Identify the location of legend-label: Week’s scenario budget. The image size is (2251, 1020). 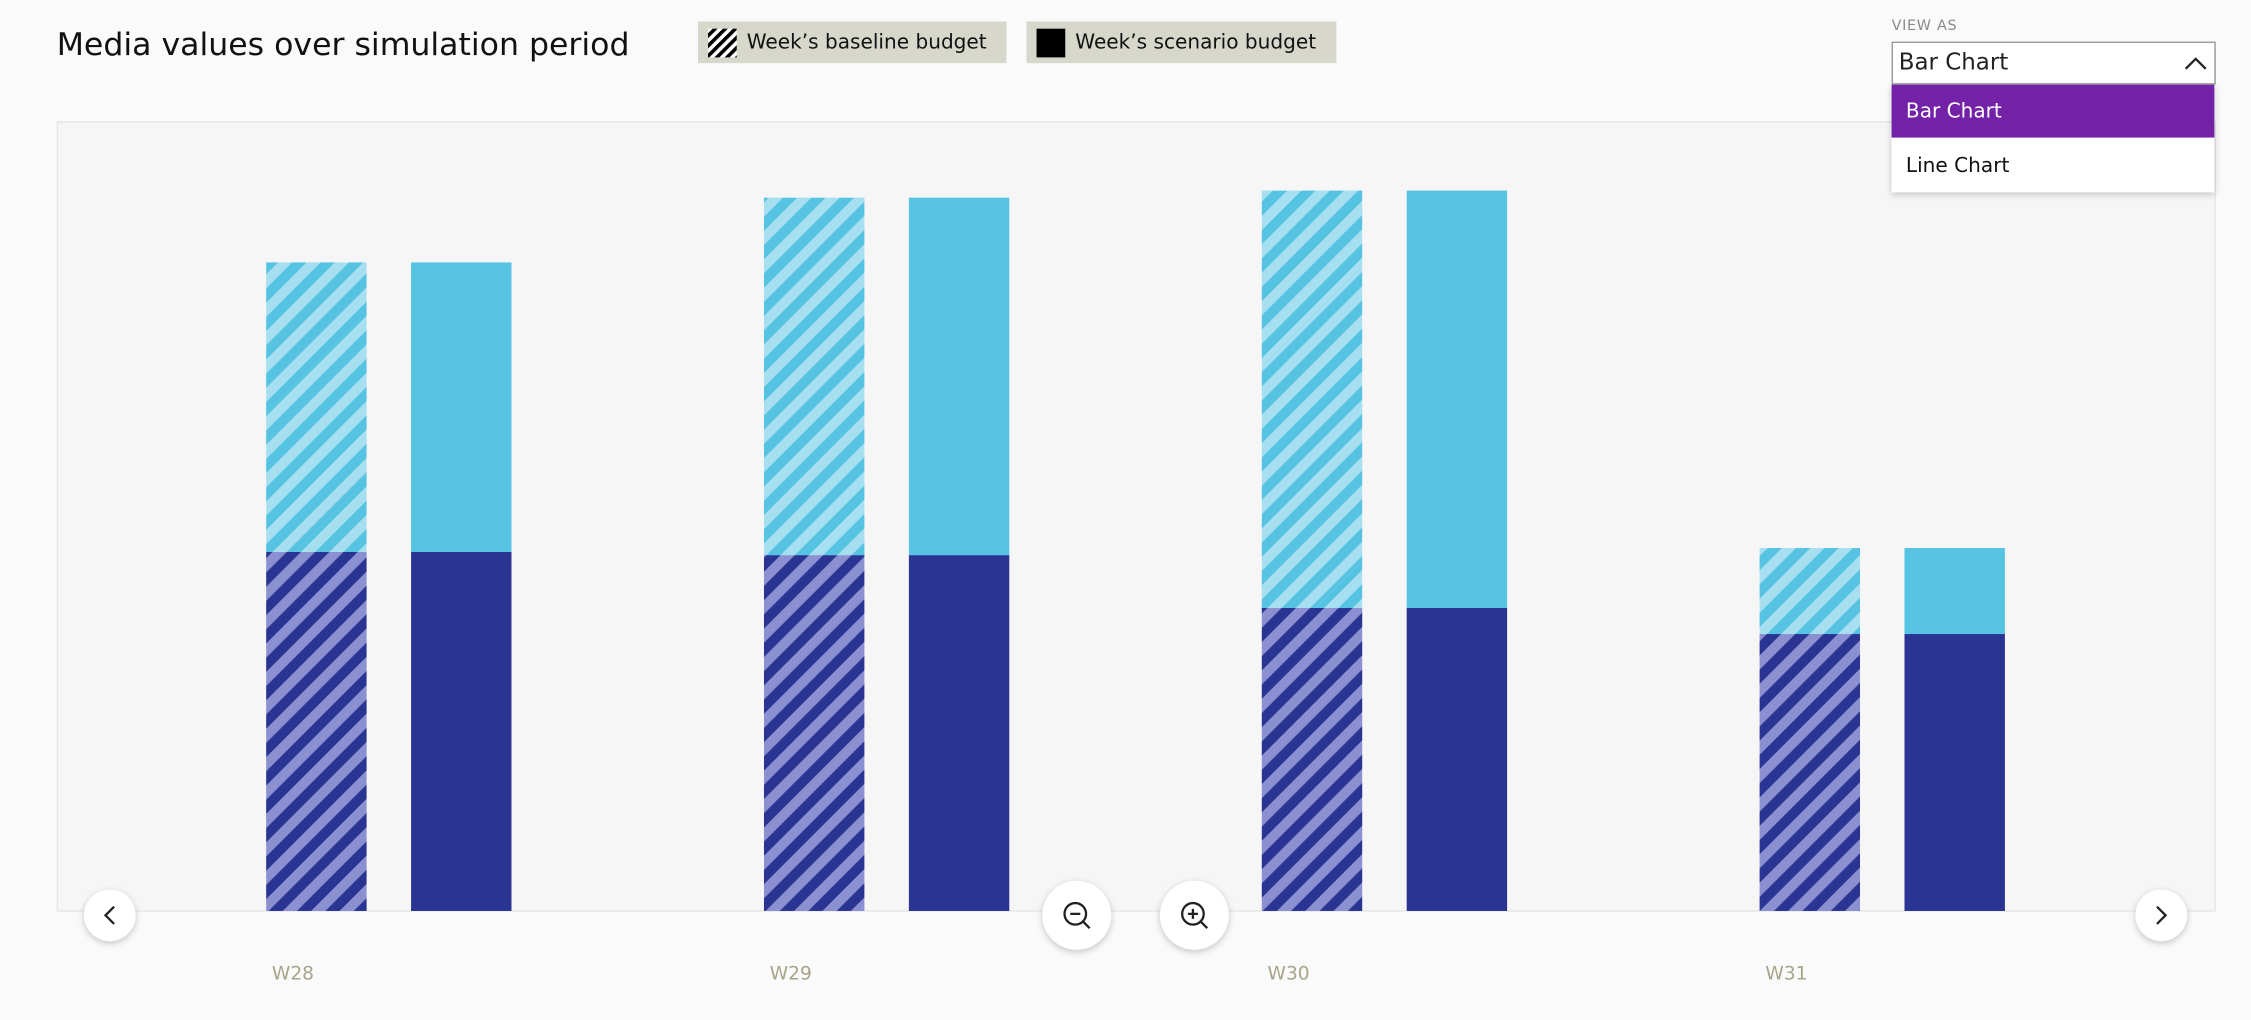
(1195, 42).